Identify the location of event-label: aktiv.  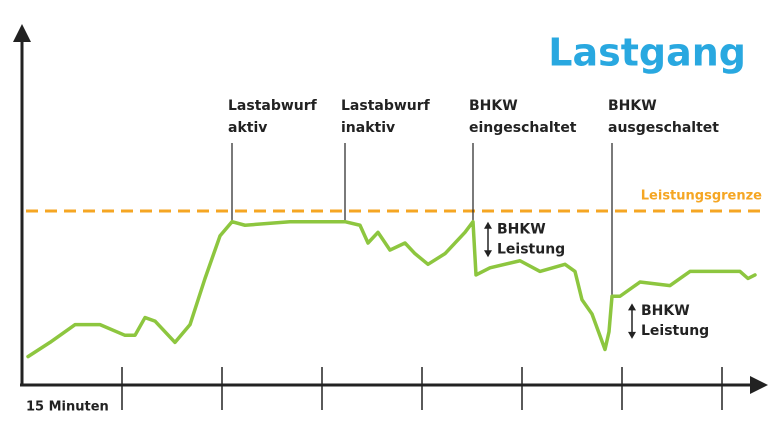
(247, 128).